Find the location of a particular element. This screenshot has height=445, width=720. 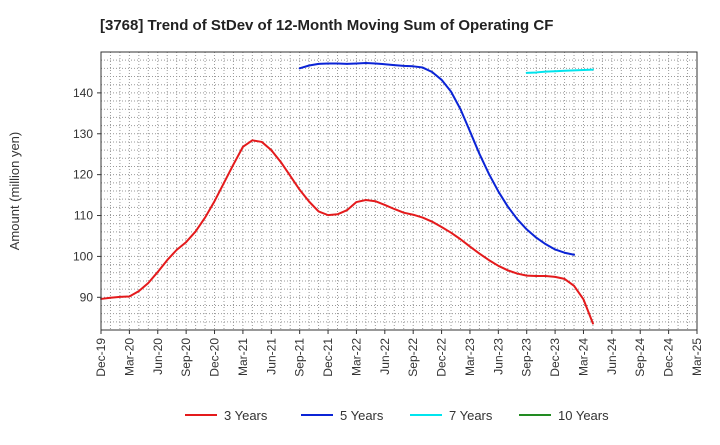

x-tick-label: Jun-21 is located at coordinates (271, 356).